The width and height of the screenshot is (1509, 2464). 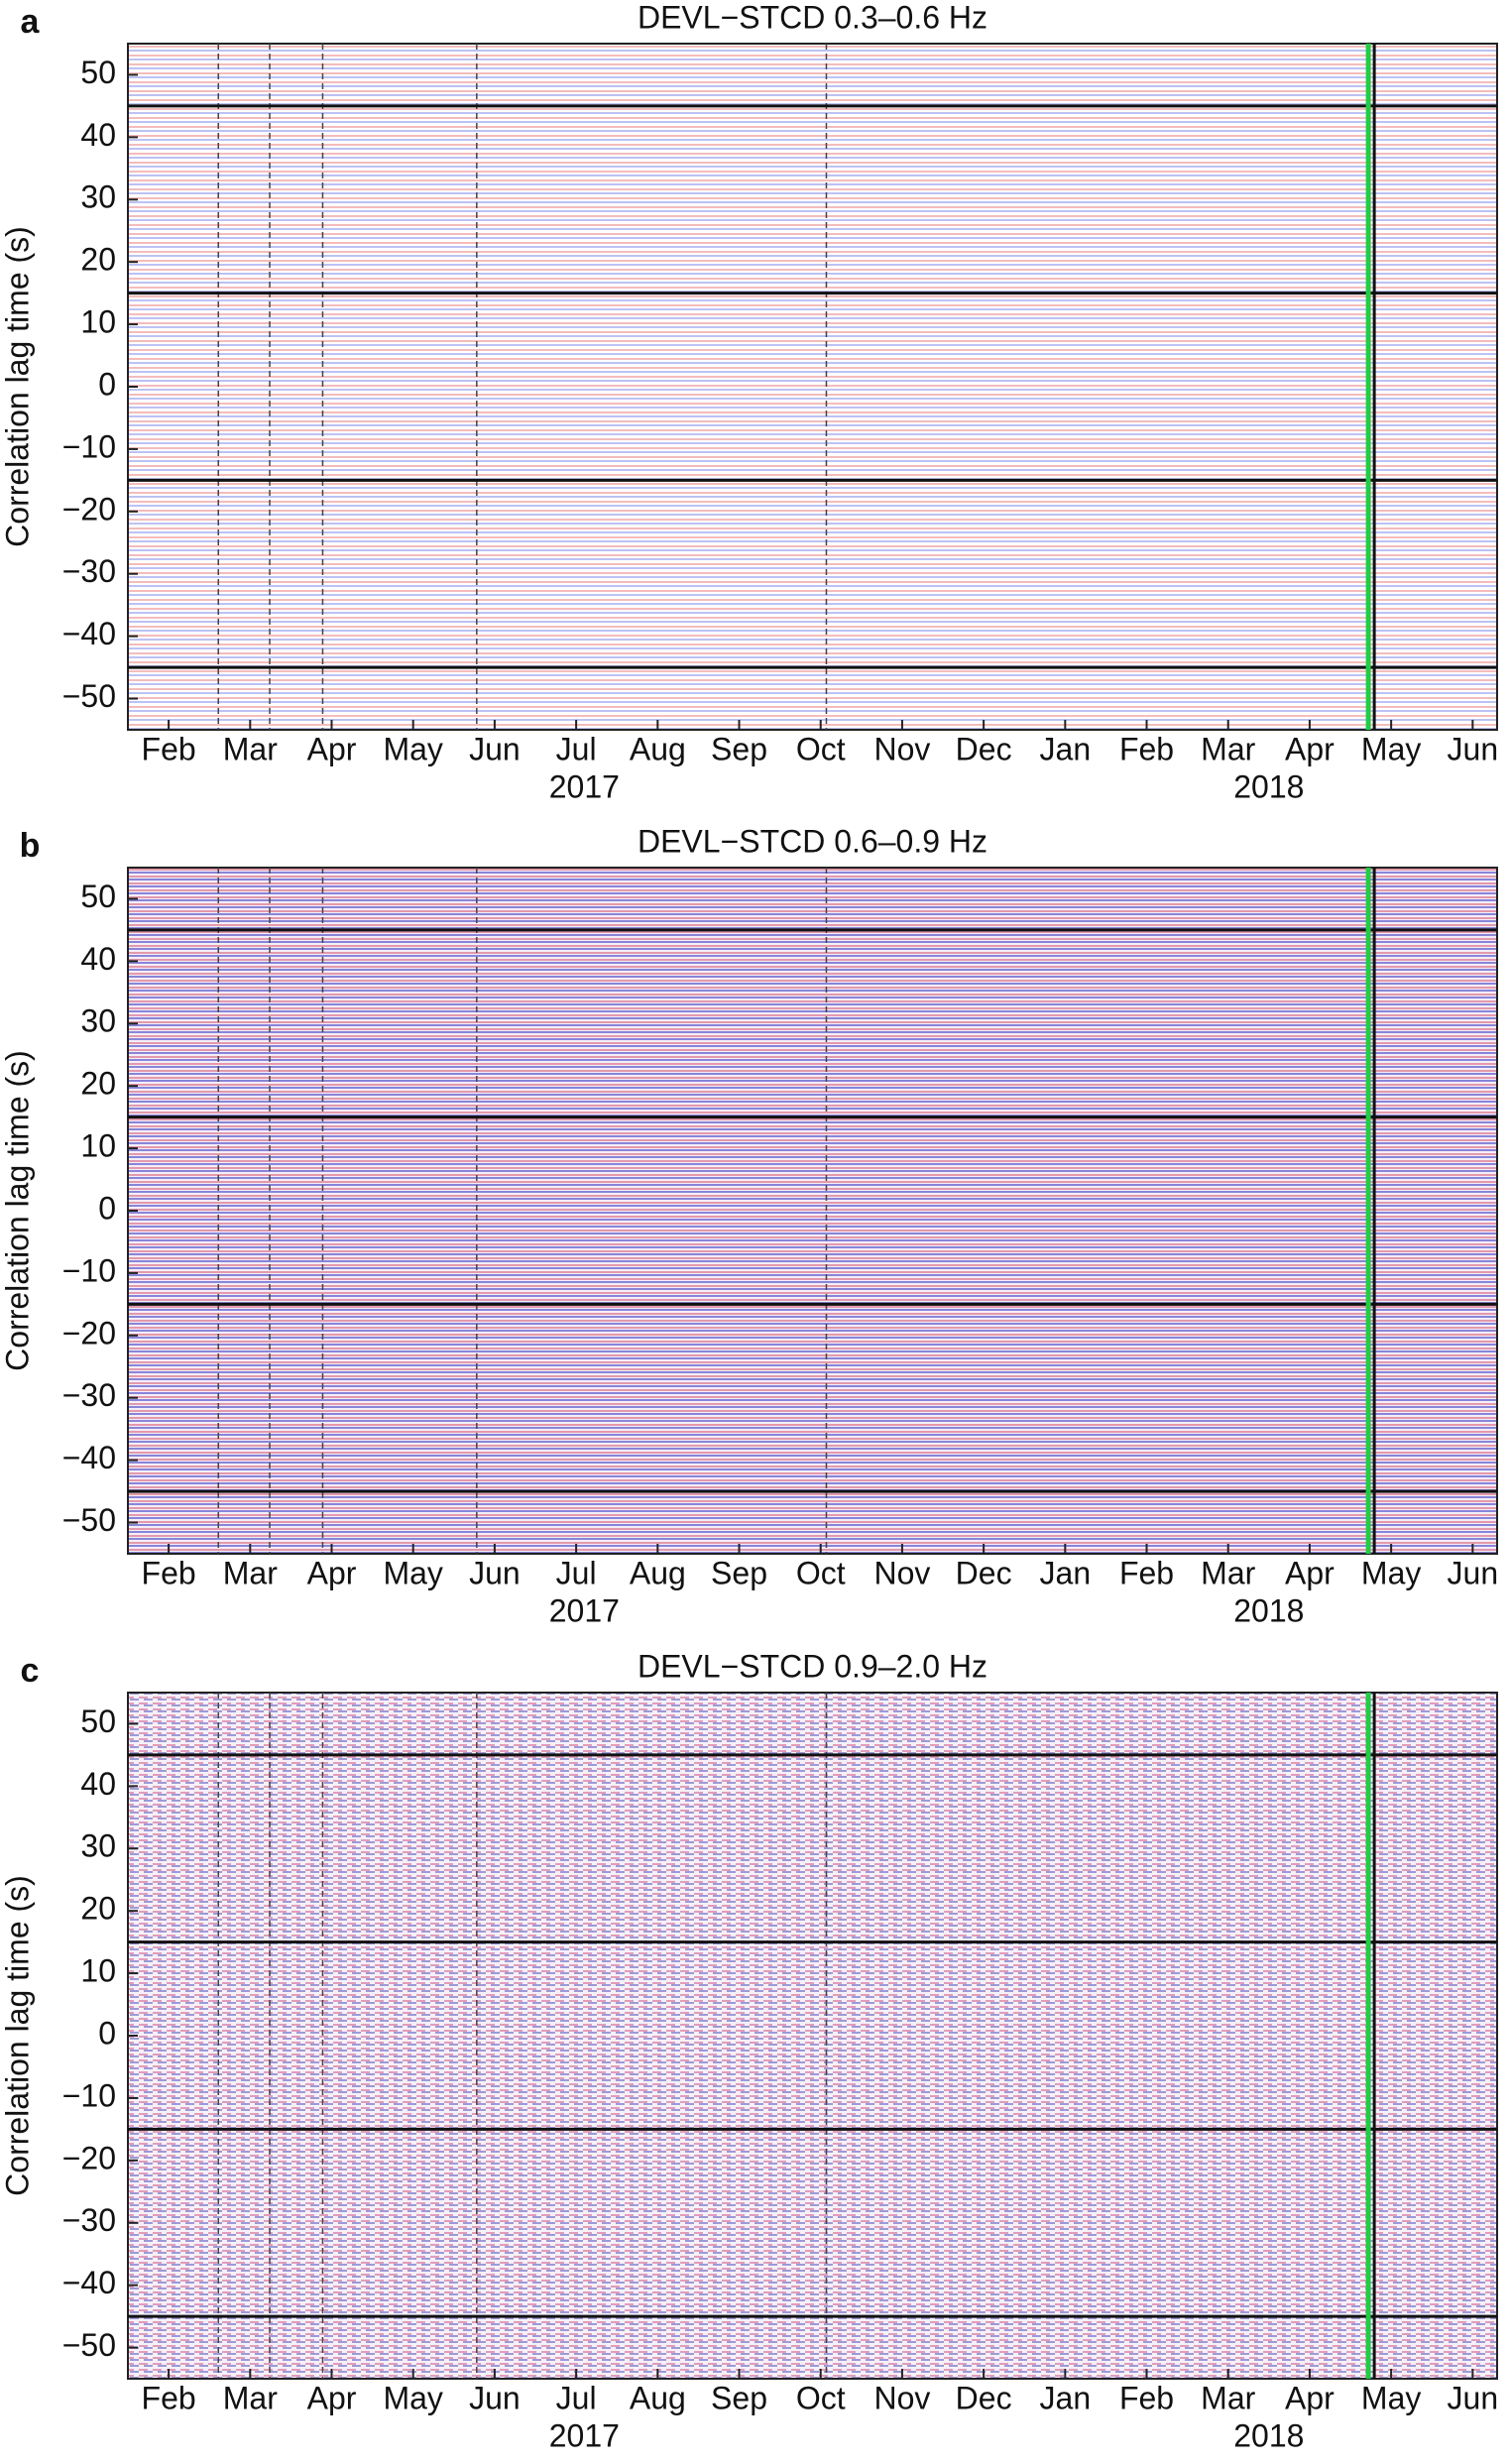 What do you see at coordinates (30, 1671) in the screenshot?
I see `panel-label: c` at bounding box center [30, 1671].